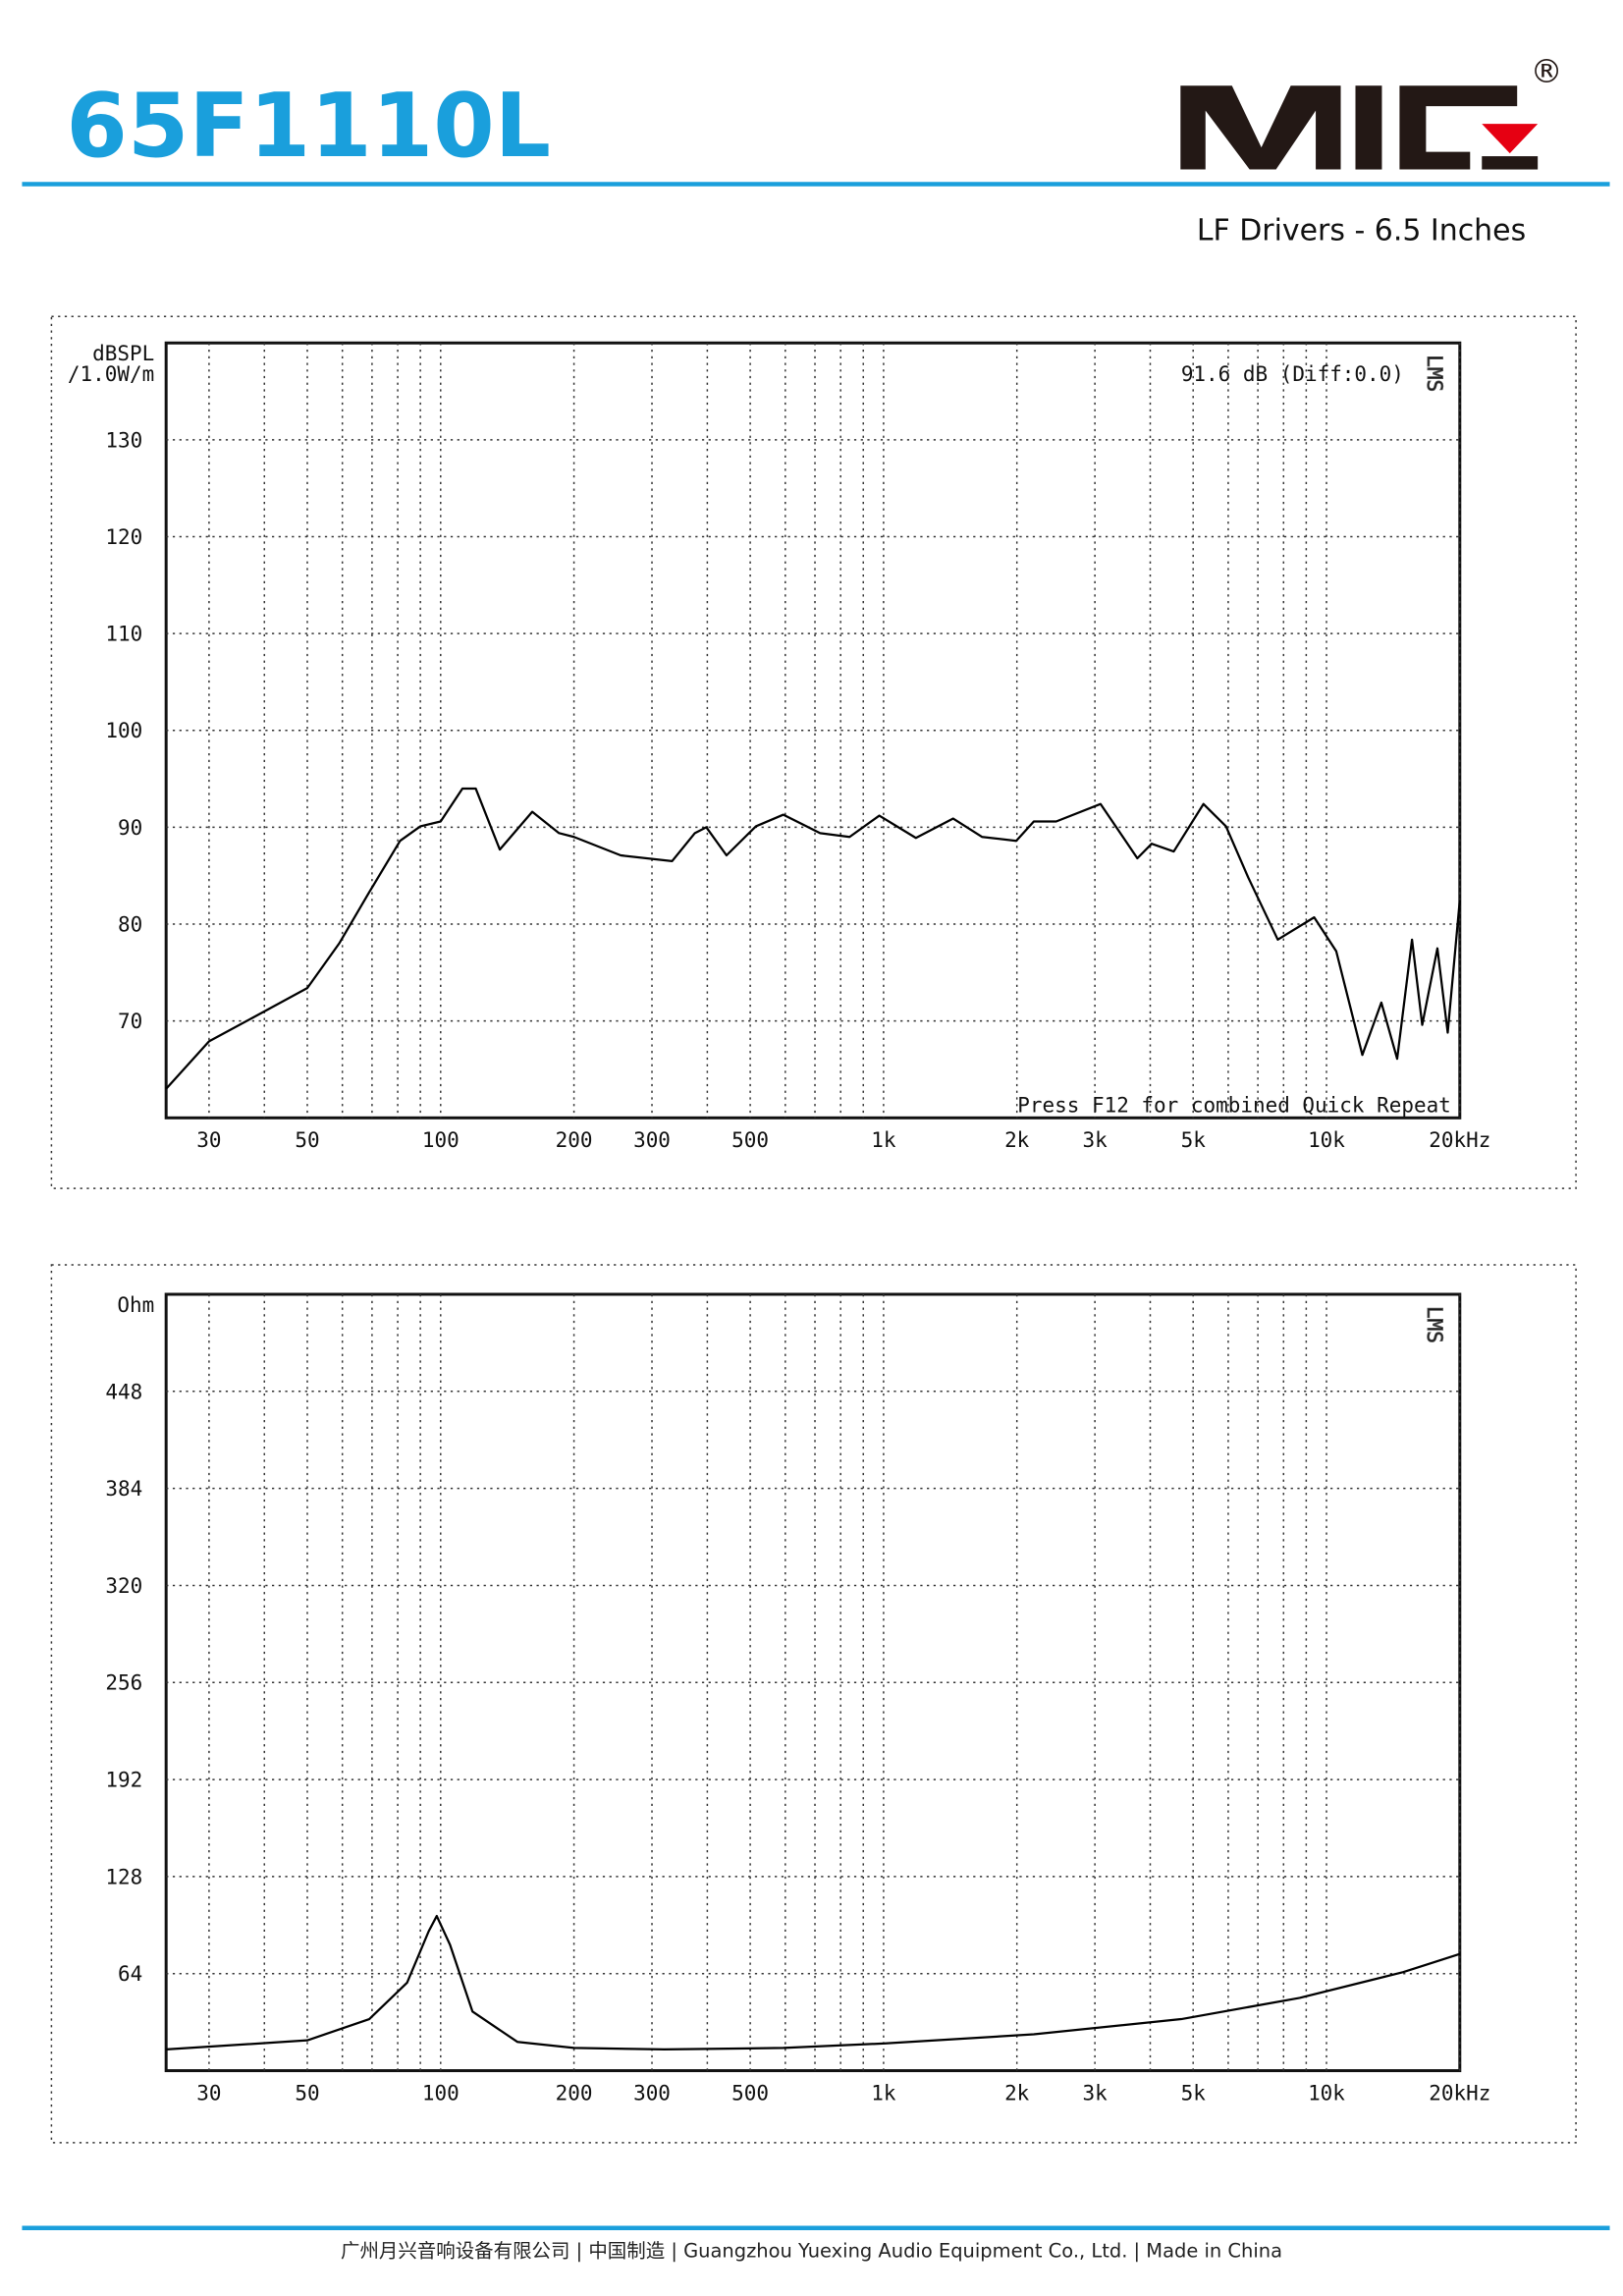 Image resolution: width=1623 pixels, height=2296 pixels. I want to click on y-unit-label: Ohm, so click(135, 1305).